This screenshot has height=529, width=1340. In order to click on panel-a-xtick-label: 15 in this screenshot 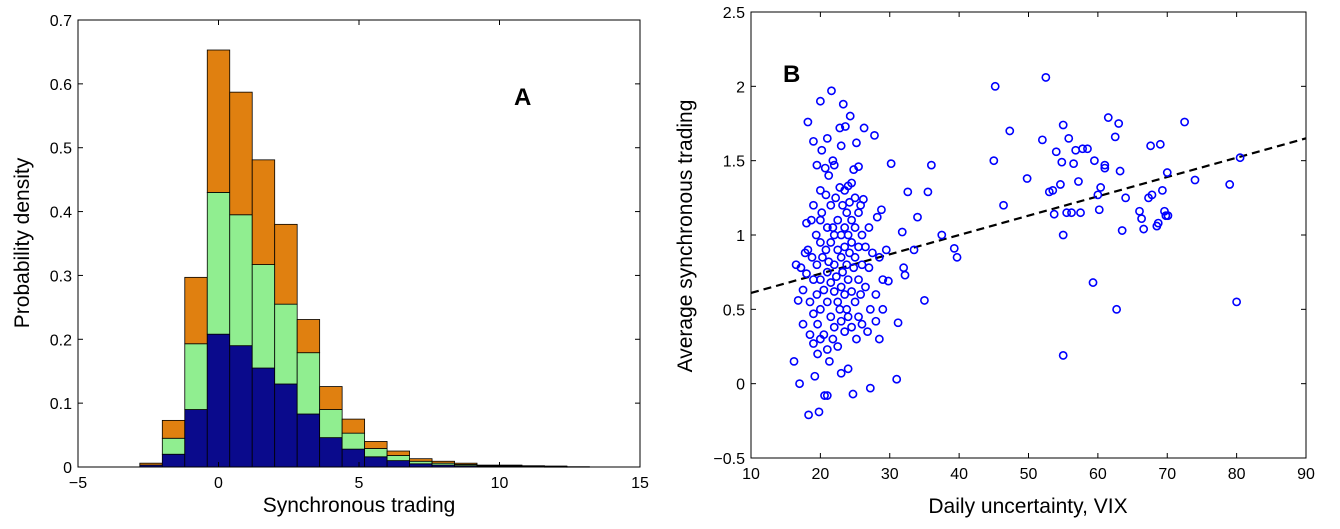, I will do `click(640, 483)`.